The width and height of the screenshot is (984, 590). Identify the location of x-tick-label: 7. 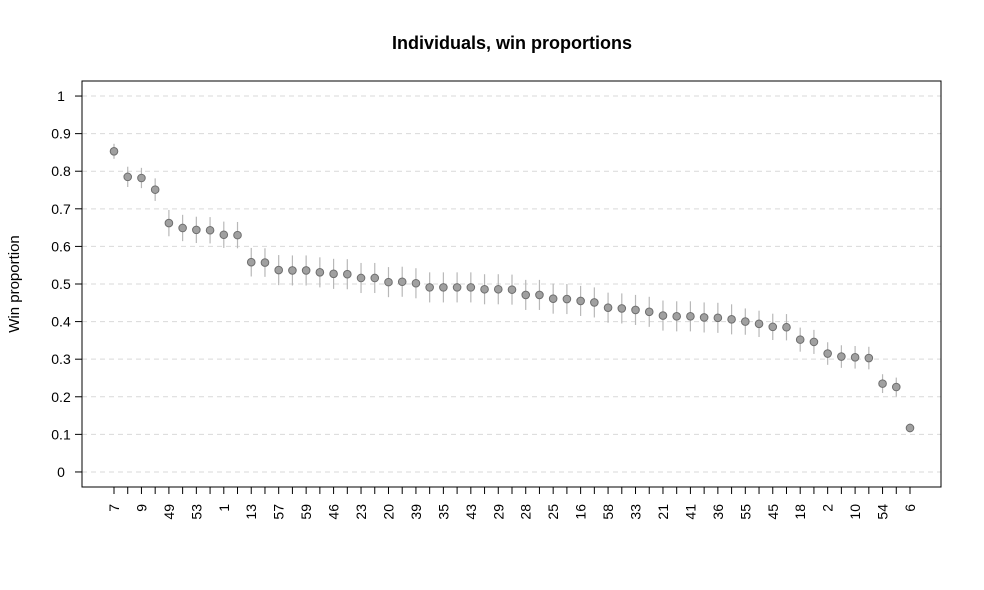
(114, 508).